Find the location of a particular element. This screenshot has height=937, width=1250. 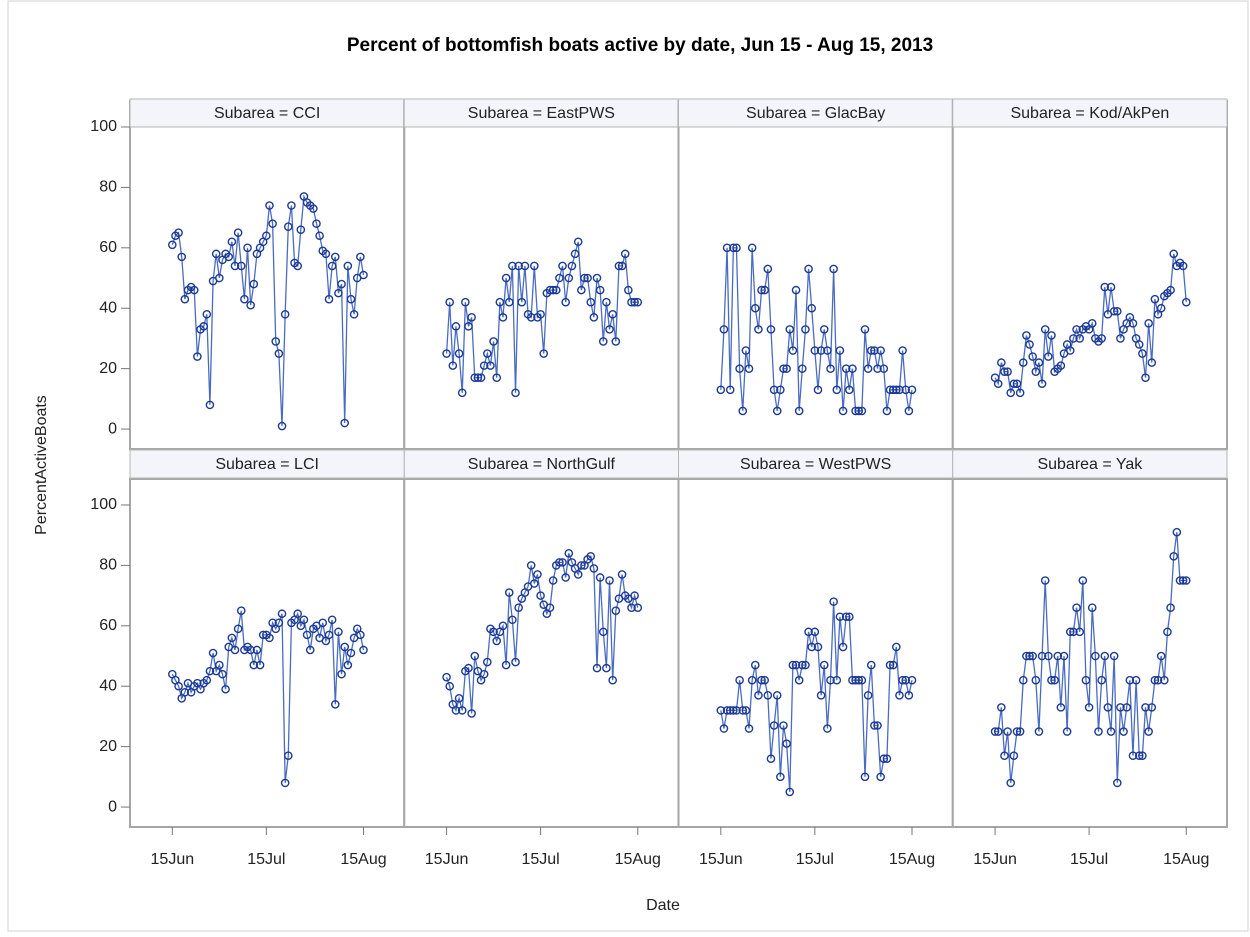

panel-background is located at coordinates (541, 653).